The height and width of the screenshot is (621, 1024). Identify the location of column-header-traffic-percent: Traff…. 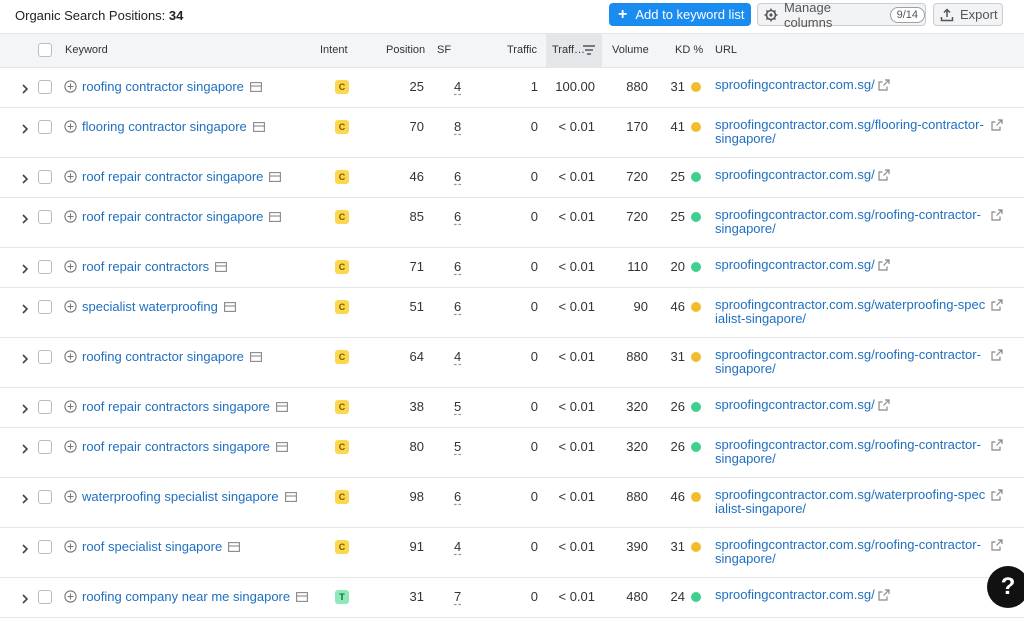
(574, 50).